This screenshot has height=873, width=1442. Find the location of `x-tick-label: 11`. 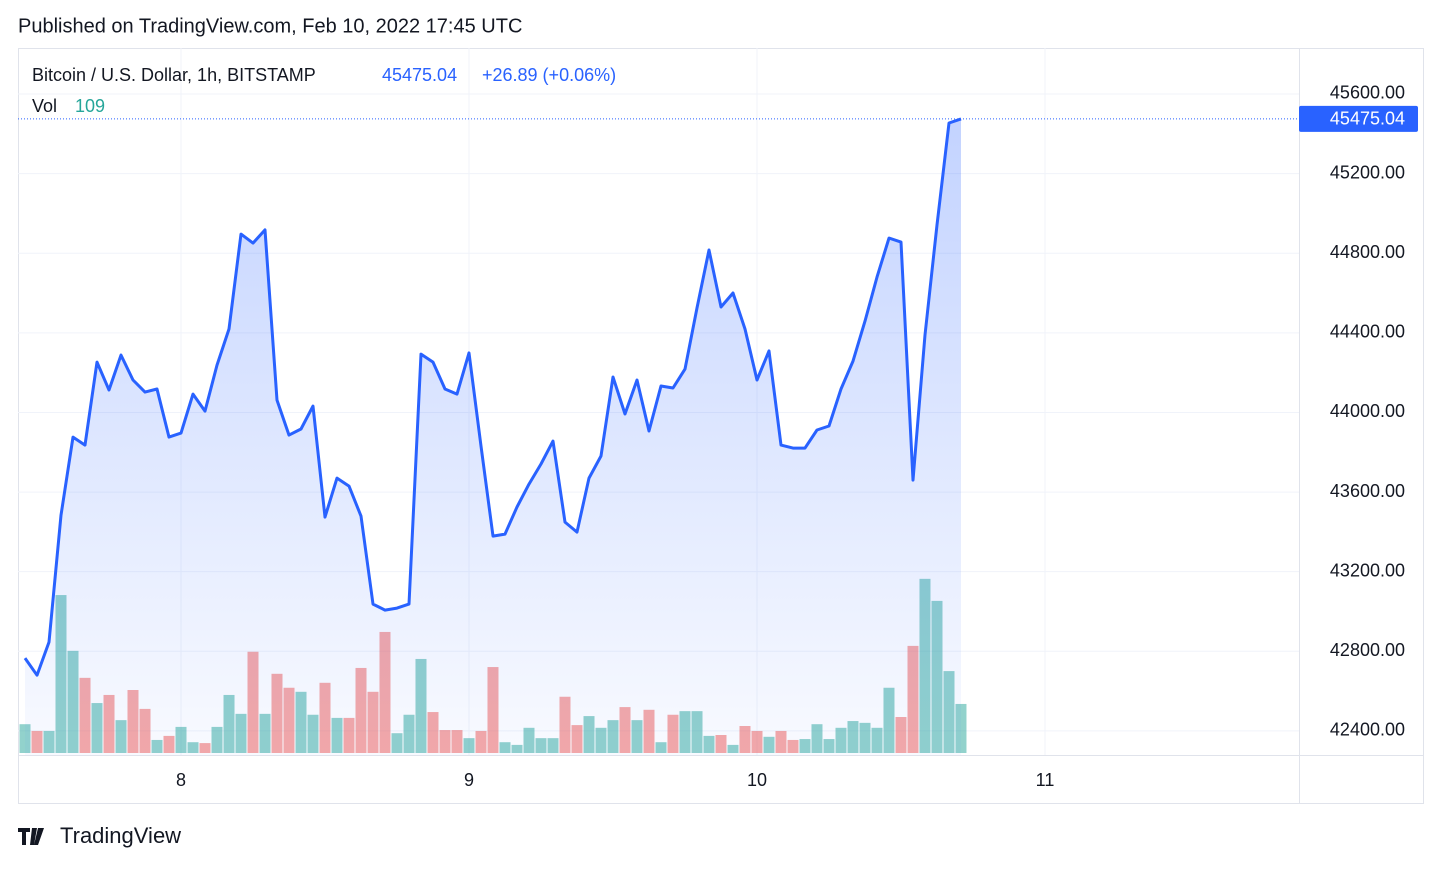

x-tick-label: 11 is located at coordinates (1045, 780).